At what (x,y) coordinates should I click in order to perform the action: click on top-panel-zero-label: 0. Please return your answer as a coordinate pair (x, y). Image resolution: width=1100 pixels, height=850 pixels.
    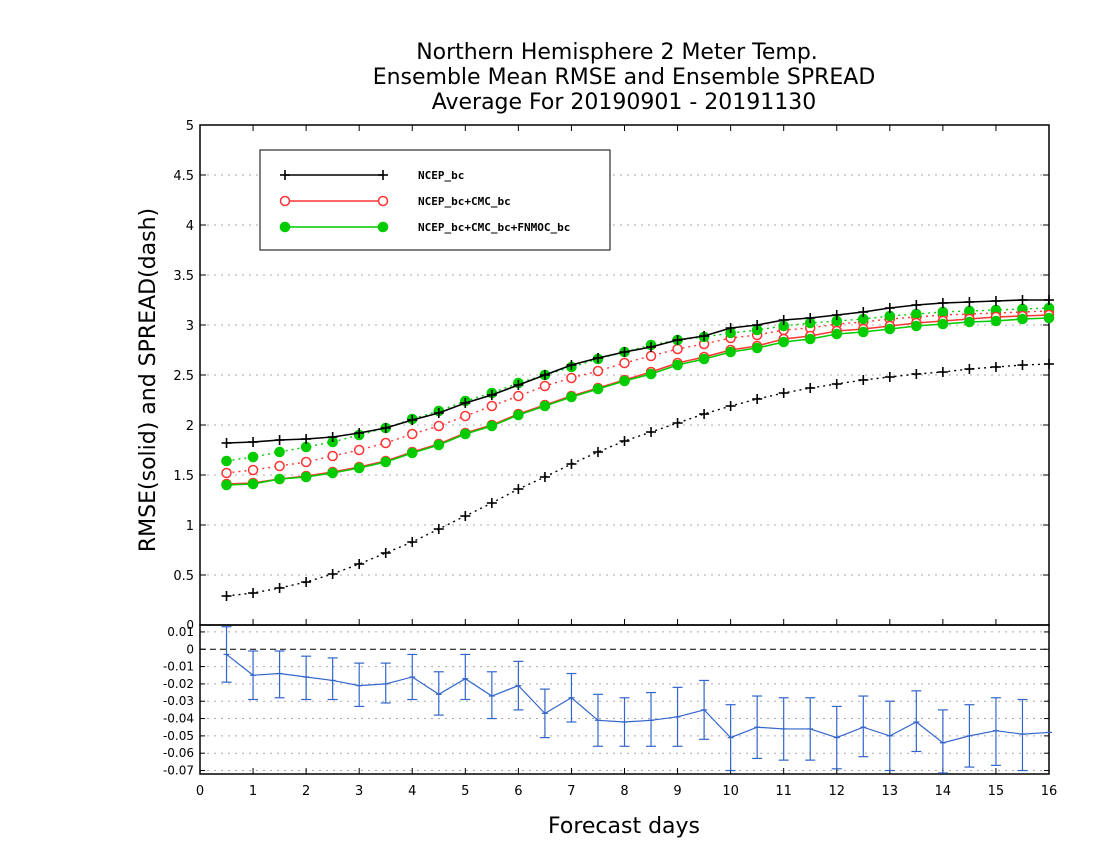
    Looking at the image, I should click on (190, 625).